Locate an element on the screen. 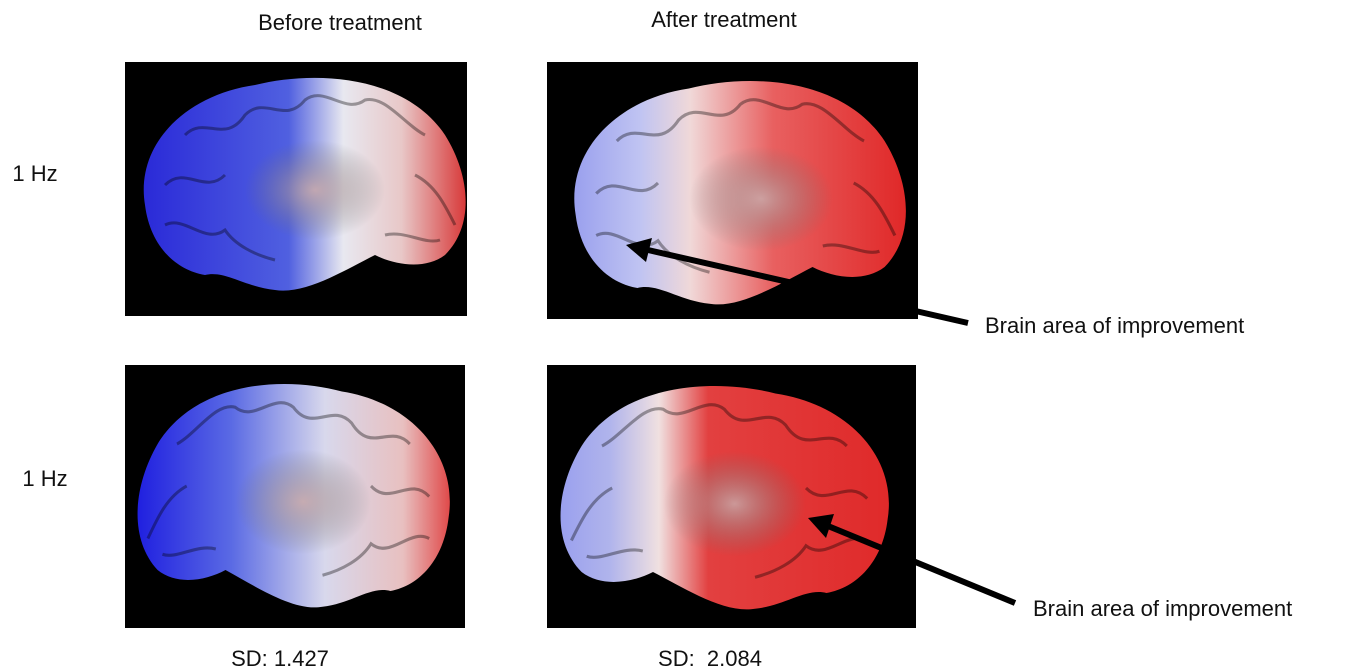 The height and width of the screenshot is (669, 1371). sd-label: SD: 2.084 is located at coordinates (710, 657).